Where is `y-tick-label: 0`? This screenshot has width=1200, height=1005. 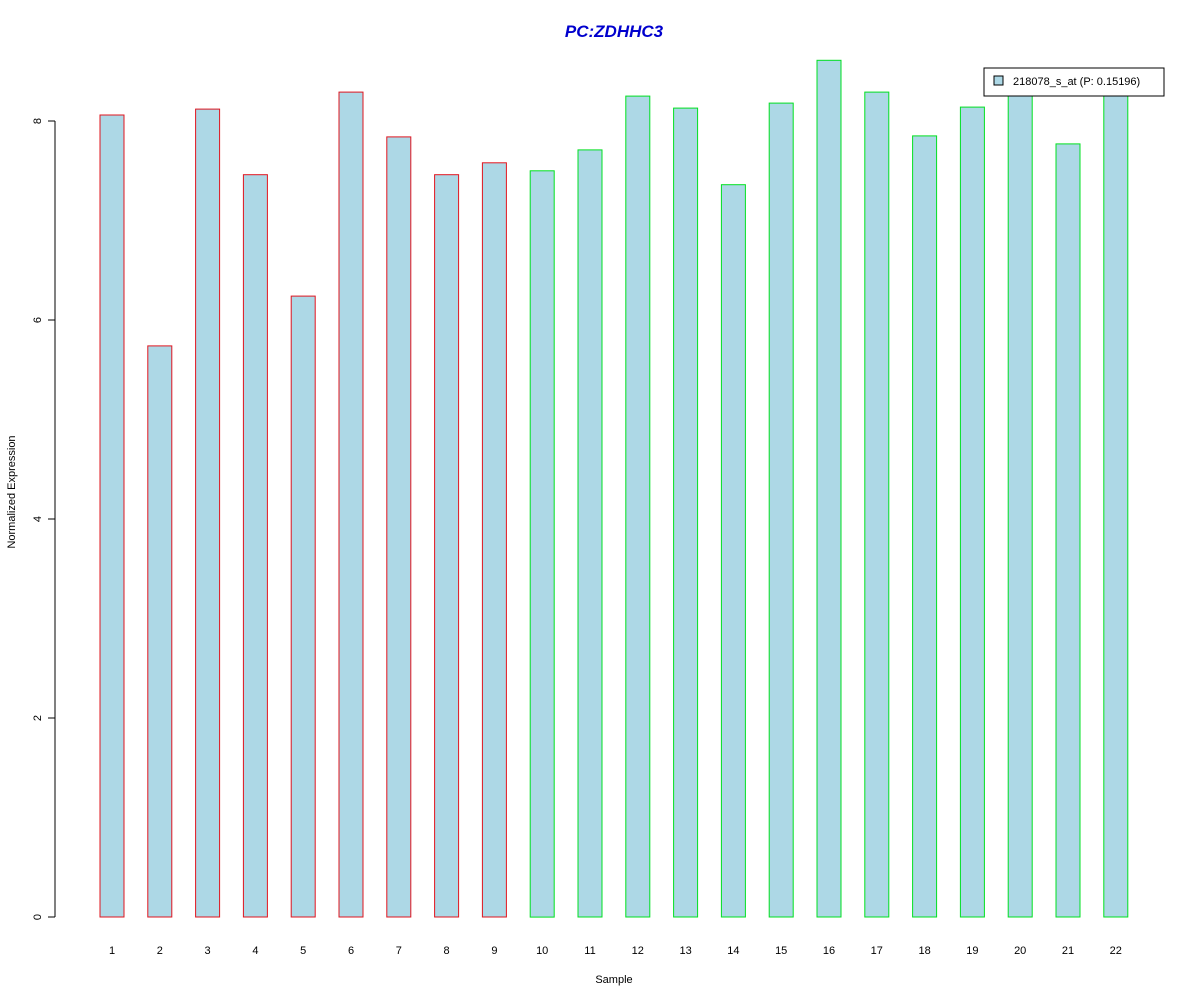 y-tick-label: 0 is located at coordinates (38, 917).